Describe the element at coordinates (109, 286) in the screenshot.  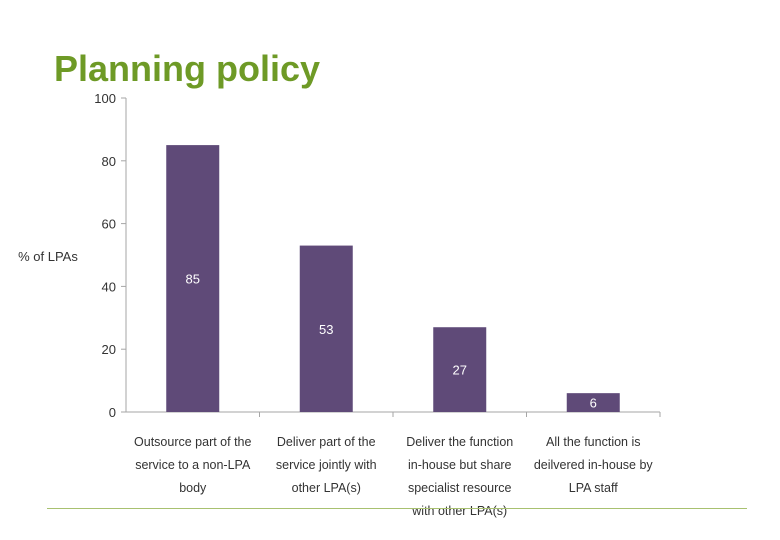
I see `y-tick-label: 40` at that location.